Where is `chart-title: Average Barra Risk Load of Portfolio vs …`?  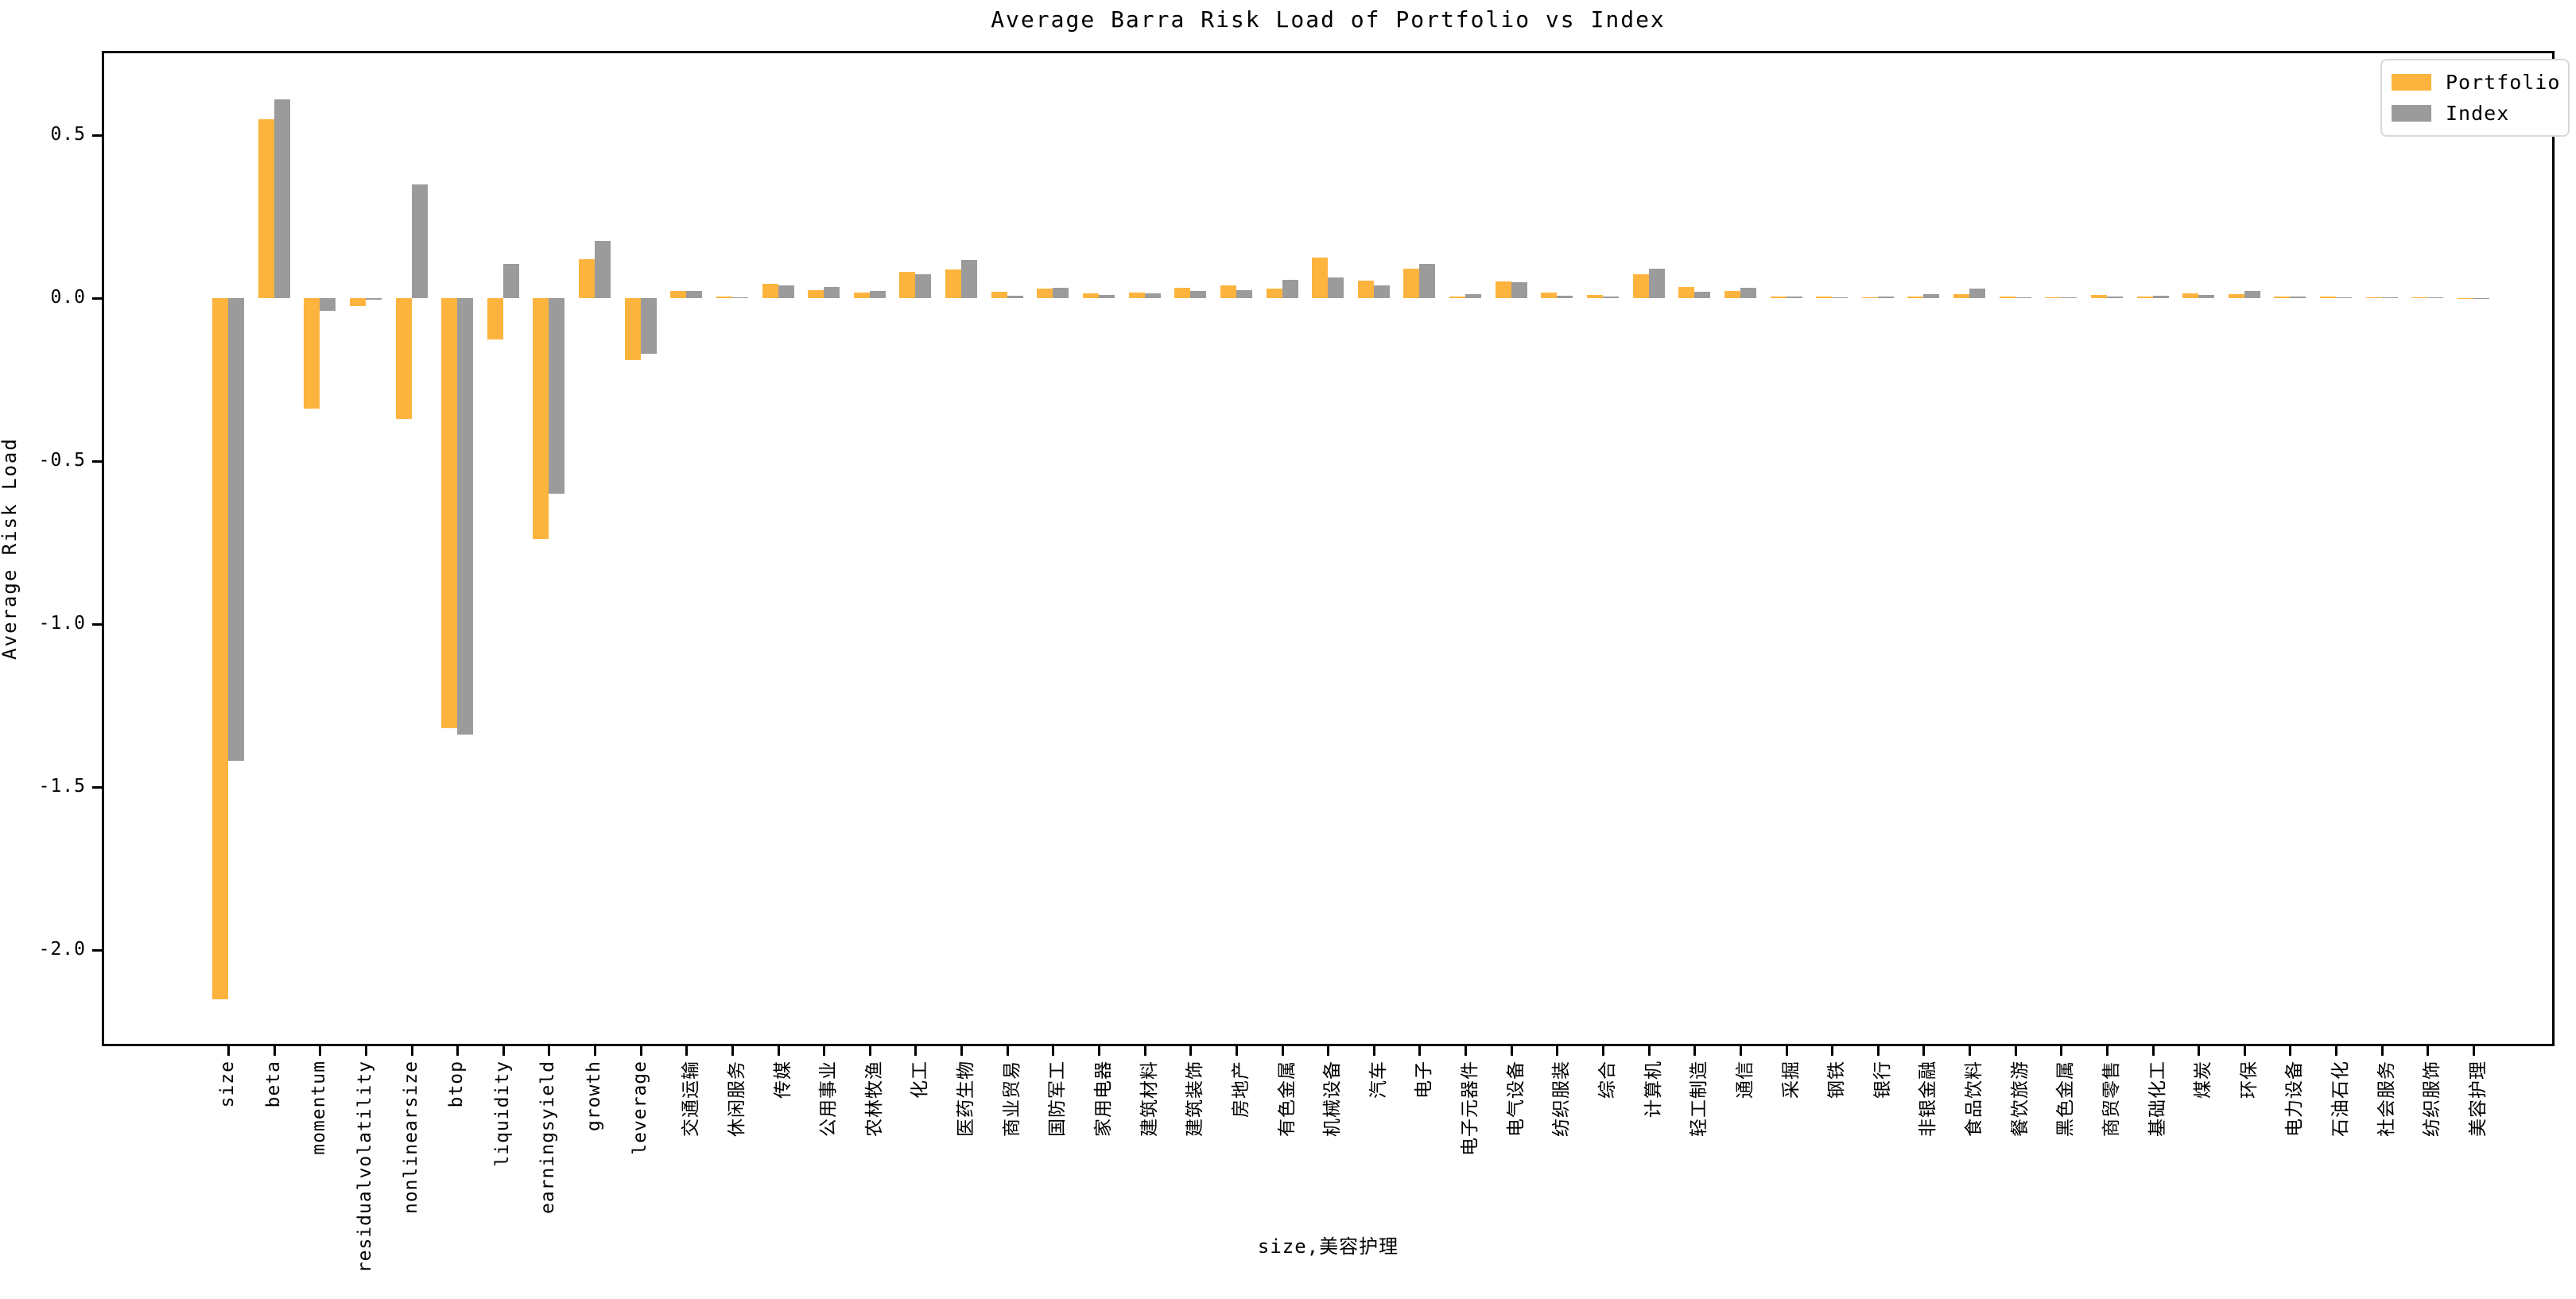
chart-title: Average Barra Risk Load of Portfolio vs … is located at coordinates (1329, 19).